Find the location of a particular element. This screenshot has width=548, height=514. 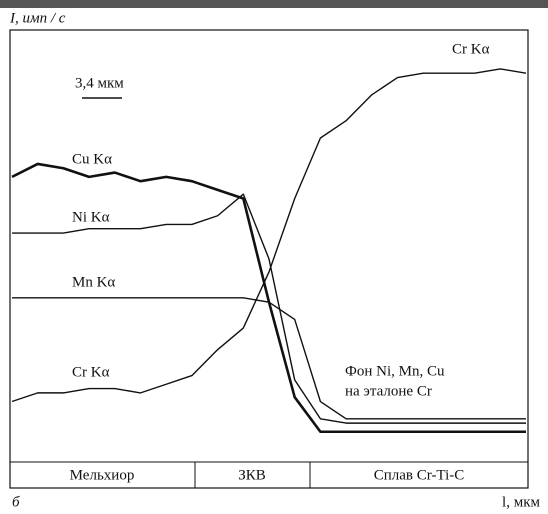

scale-bar-label: 3,4 мкм is located at coordinates (99, 83).